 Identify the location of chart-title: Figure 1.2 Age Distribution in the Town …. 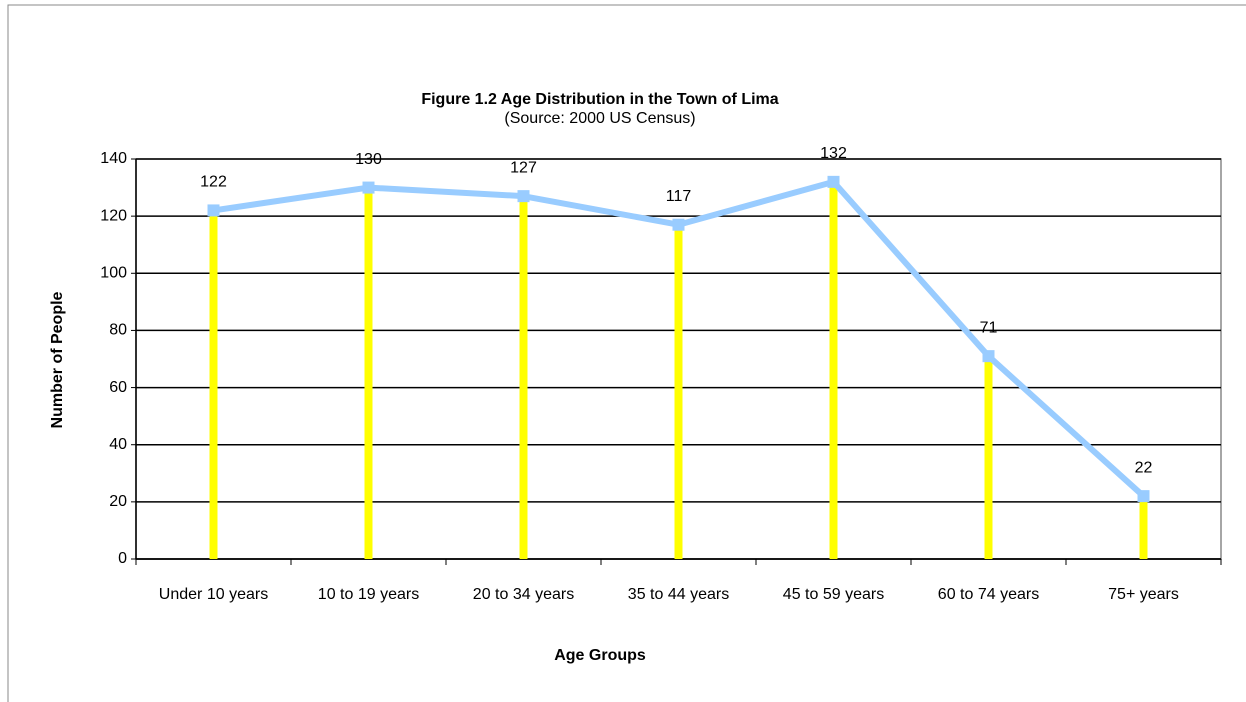
(599, 99).